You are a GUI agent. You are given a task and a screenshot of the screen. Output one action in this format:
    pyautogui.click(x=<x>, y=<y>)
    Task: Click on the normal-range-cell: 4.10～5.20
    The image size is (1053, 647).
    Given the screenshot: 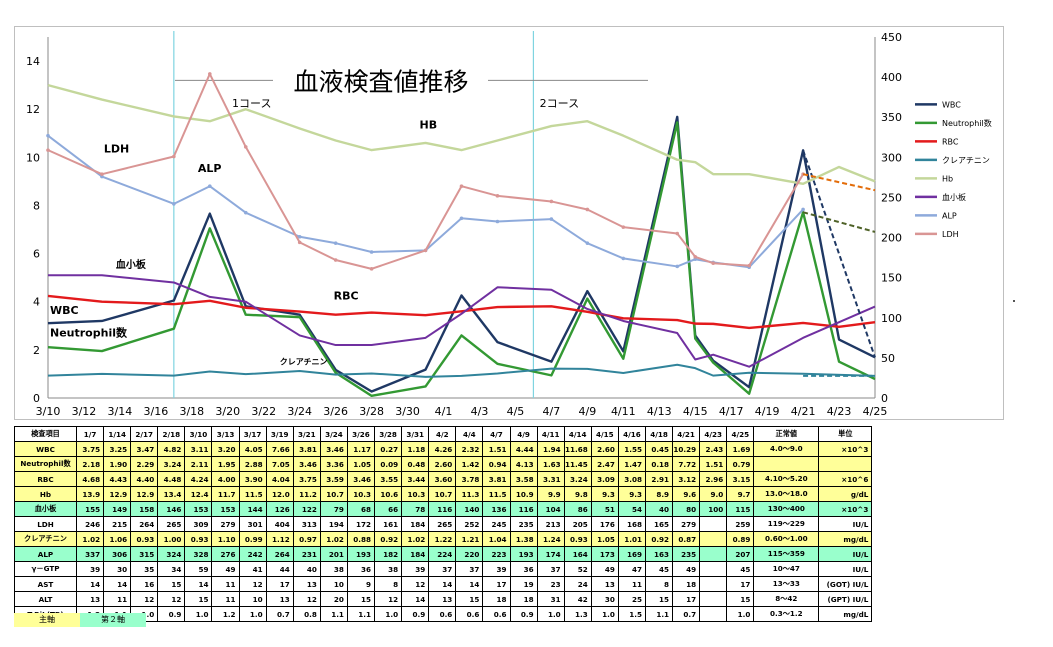 What is the action you would take?
    pyautogui.click(x=786, y=479)
    